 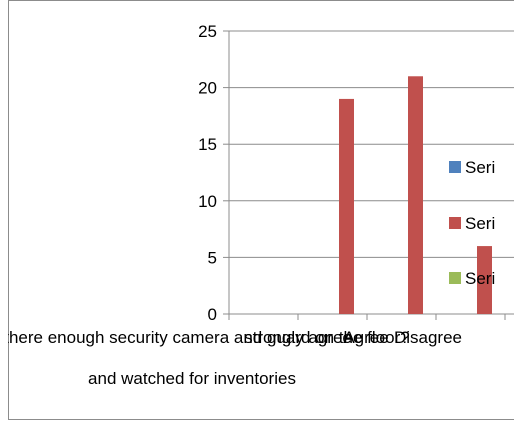 I want to click on category-label-1: strongly agree, so click(x=298, y=337).